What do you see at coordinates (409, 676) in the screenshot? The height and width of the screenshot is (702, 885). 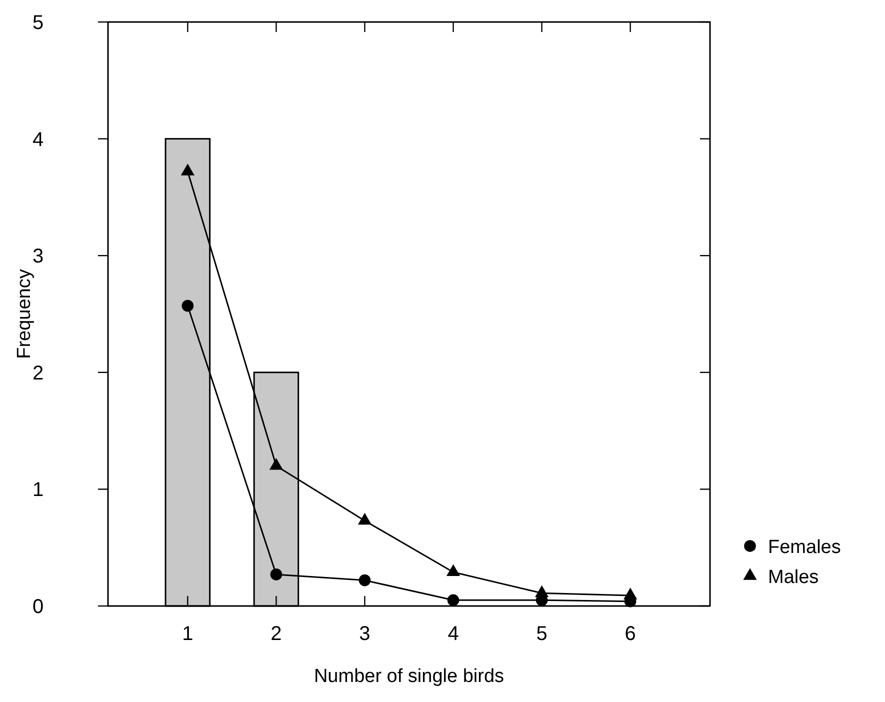 I see `x-axis-title: Number of single birds` at bounding box center [409, 676].